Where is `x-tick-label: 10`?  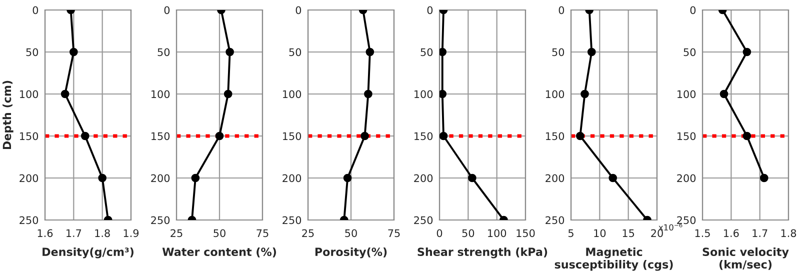 x-tick-label: 10 is located at coordinates (600, 233).